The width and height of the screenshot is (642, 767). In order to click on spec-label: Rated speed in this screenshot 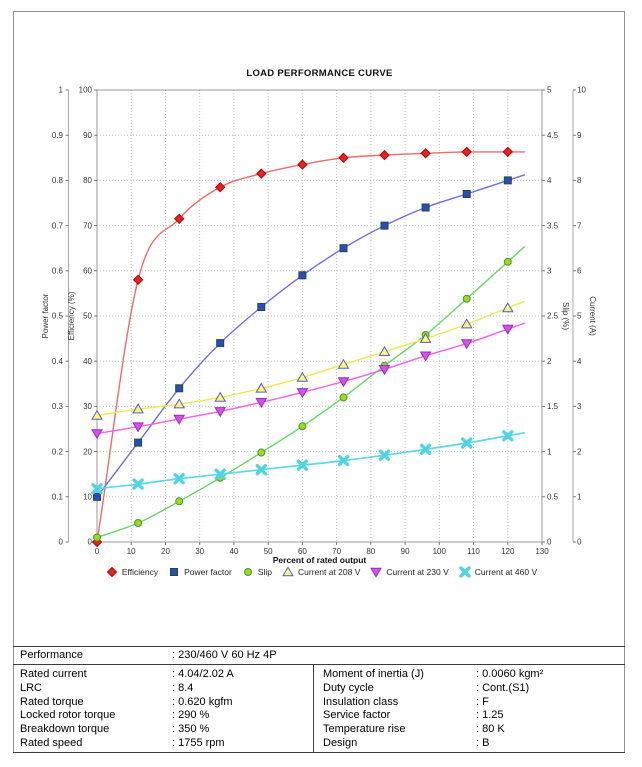, I will do `click(51, 743)`.